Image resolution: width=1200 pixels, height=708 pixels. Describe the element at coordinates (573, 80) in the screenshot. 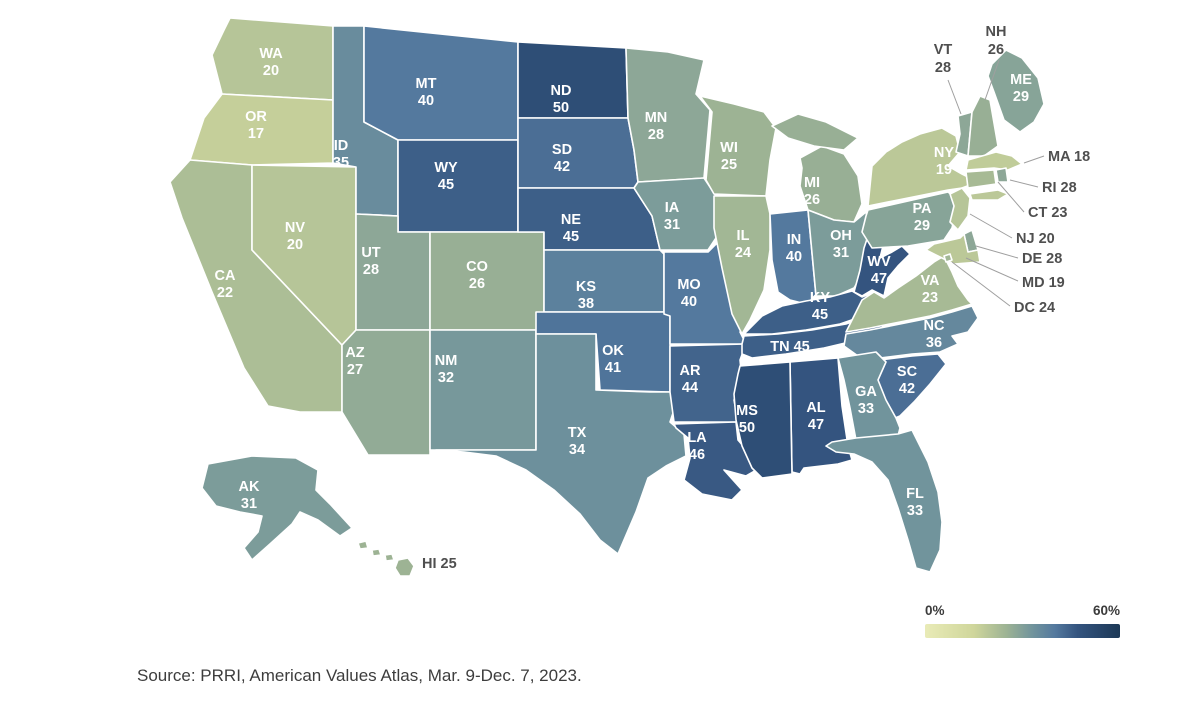

I see `state-shape-ND` at that location.